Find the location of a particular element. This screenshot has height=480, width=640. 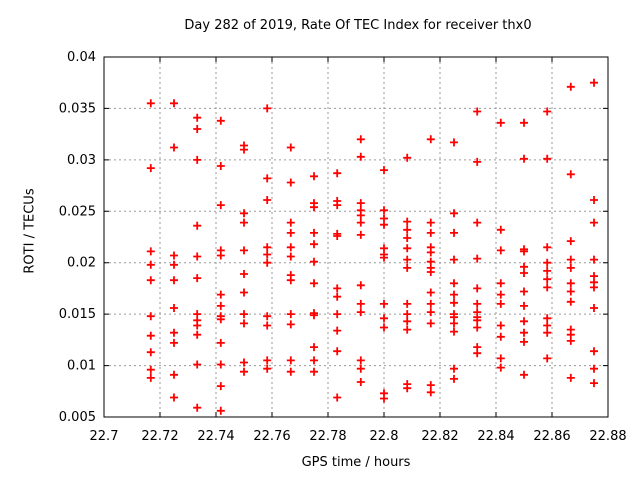

x-tick-label: 22.82 is located at coordinates (439, 436).